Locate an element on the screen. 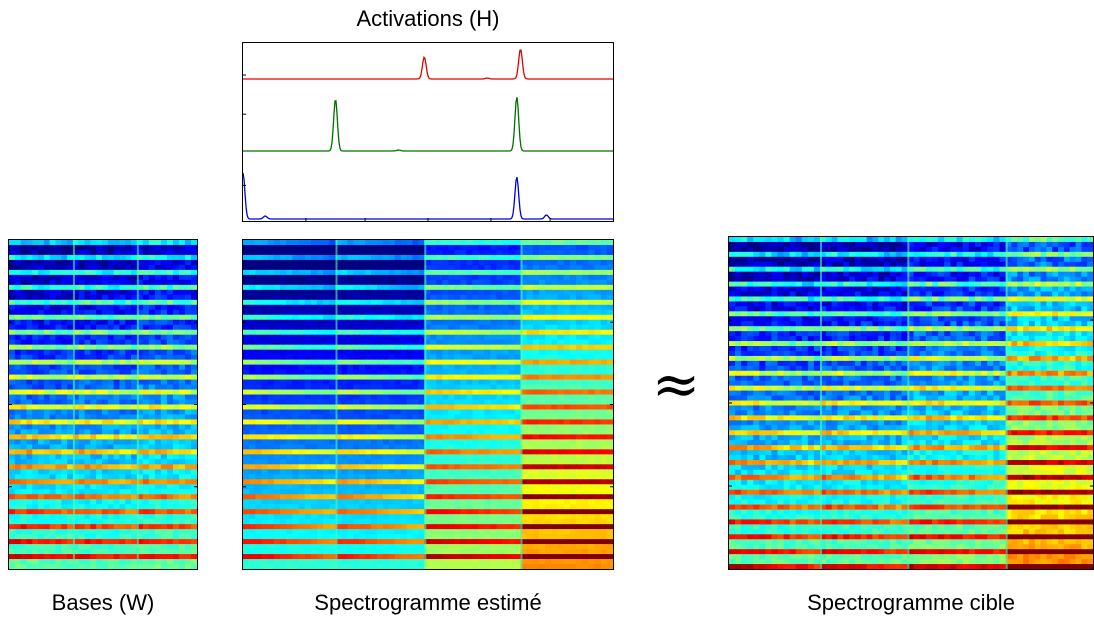  target-label: Spectrogramme cible is located at coordinates (911, 602).